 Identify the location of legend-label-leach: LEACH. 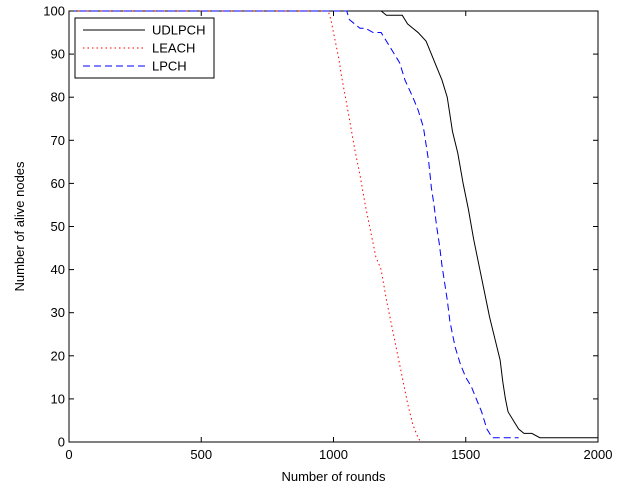
(173, 48).